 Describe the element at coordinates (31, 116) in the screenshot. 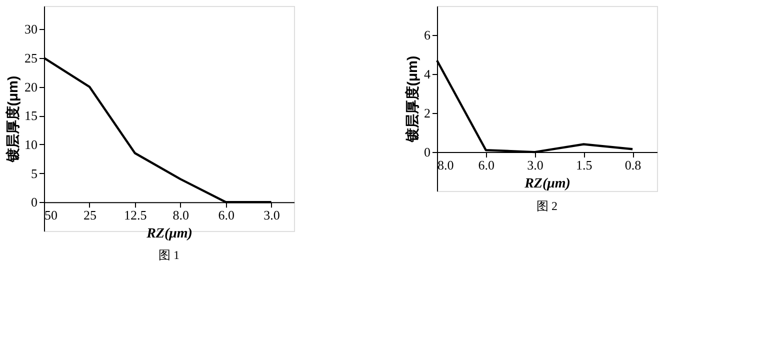

I see `y-tick-label: 15` at that location.